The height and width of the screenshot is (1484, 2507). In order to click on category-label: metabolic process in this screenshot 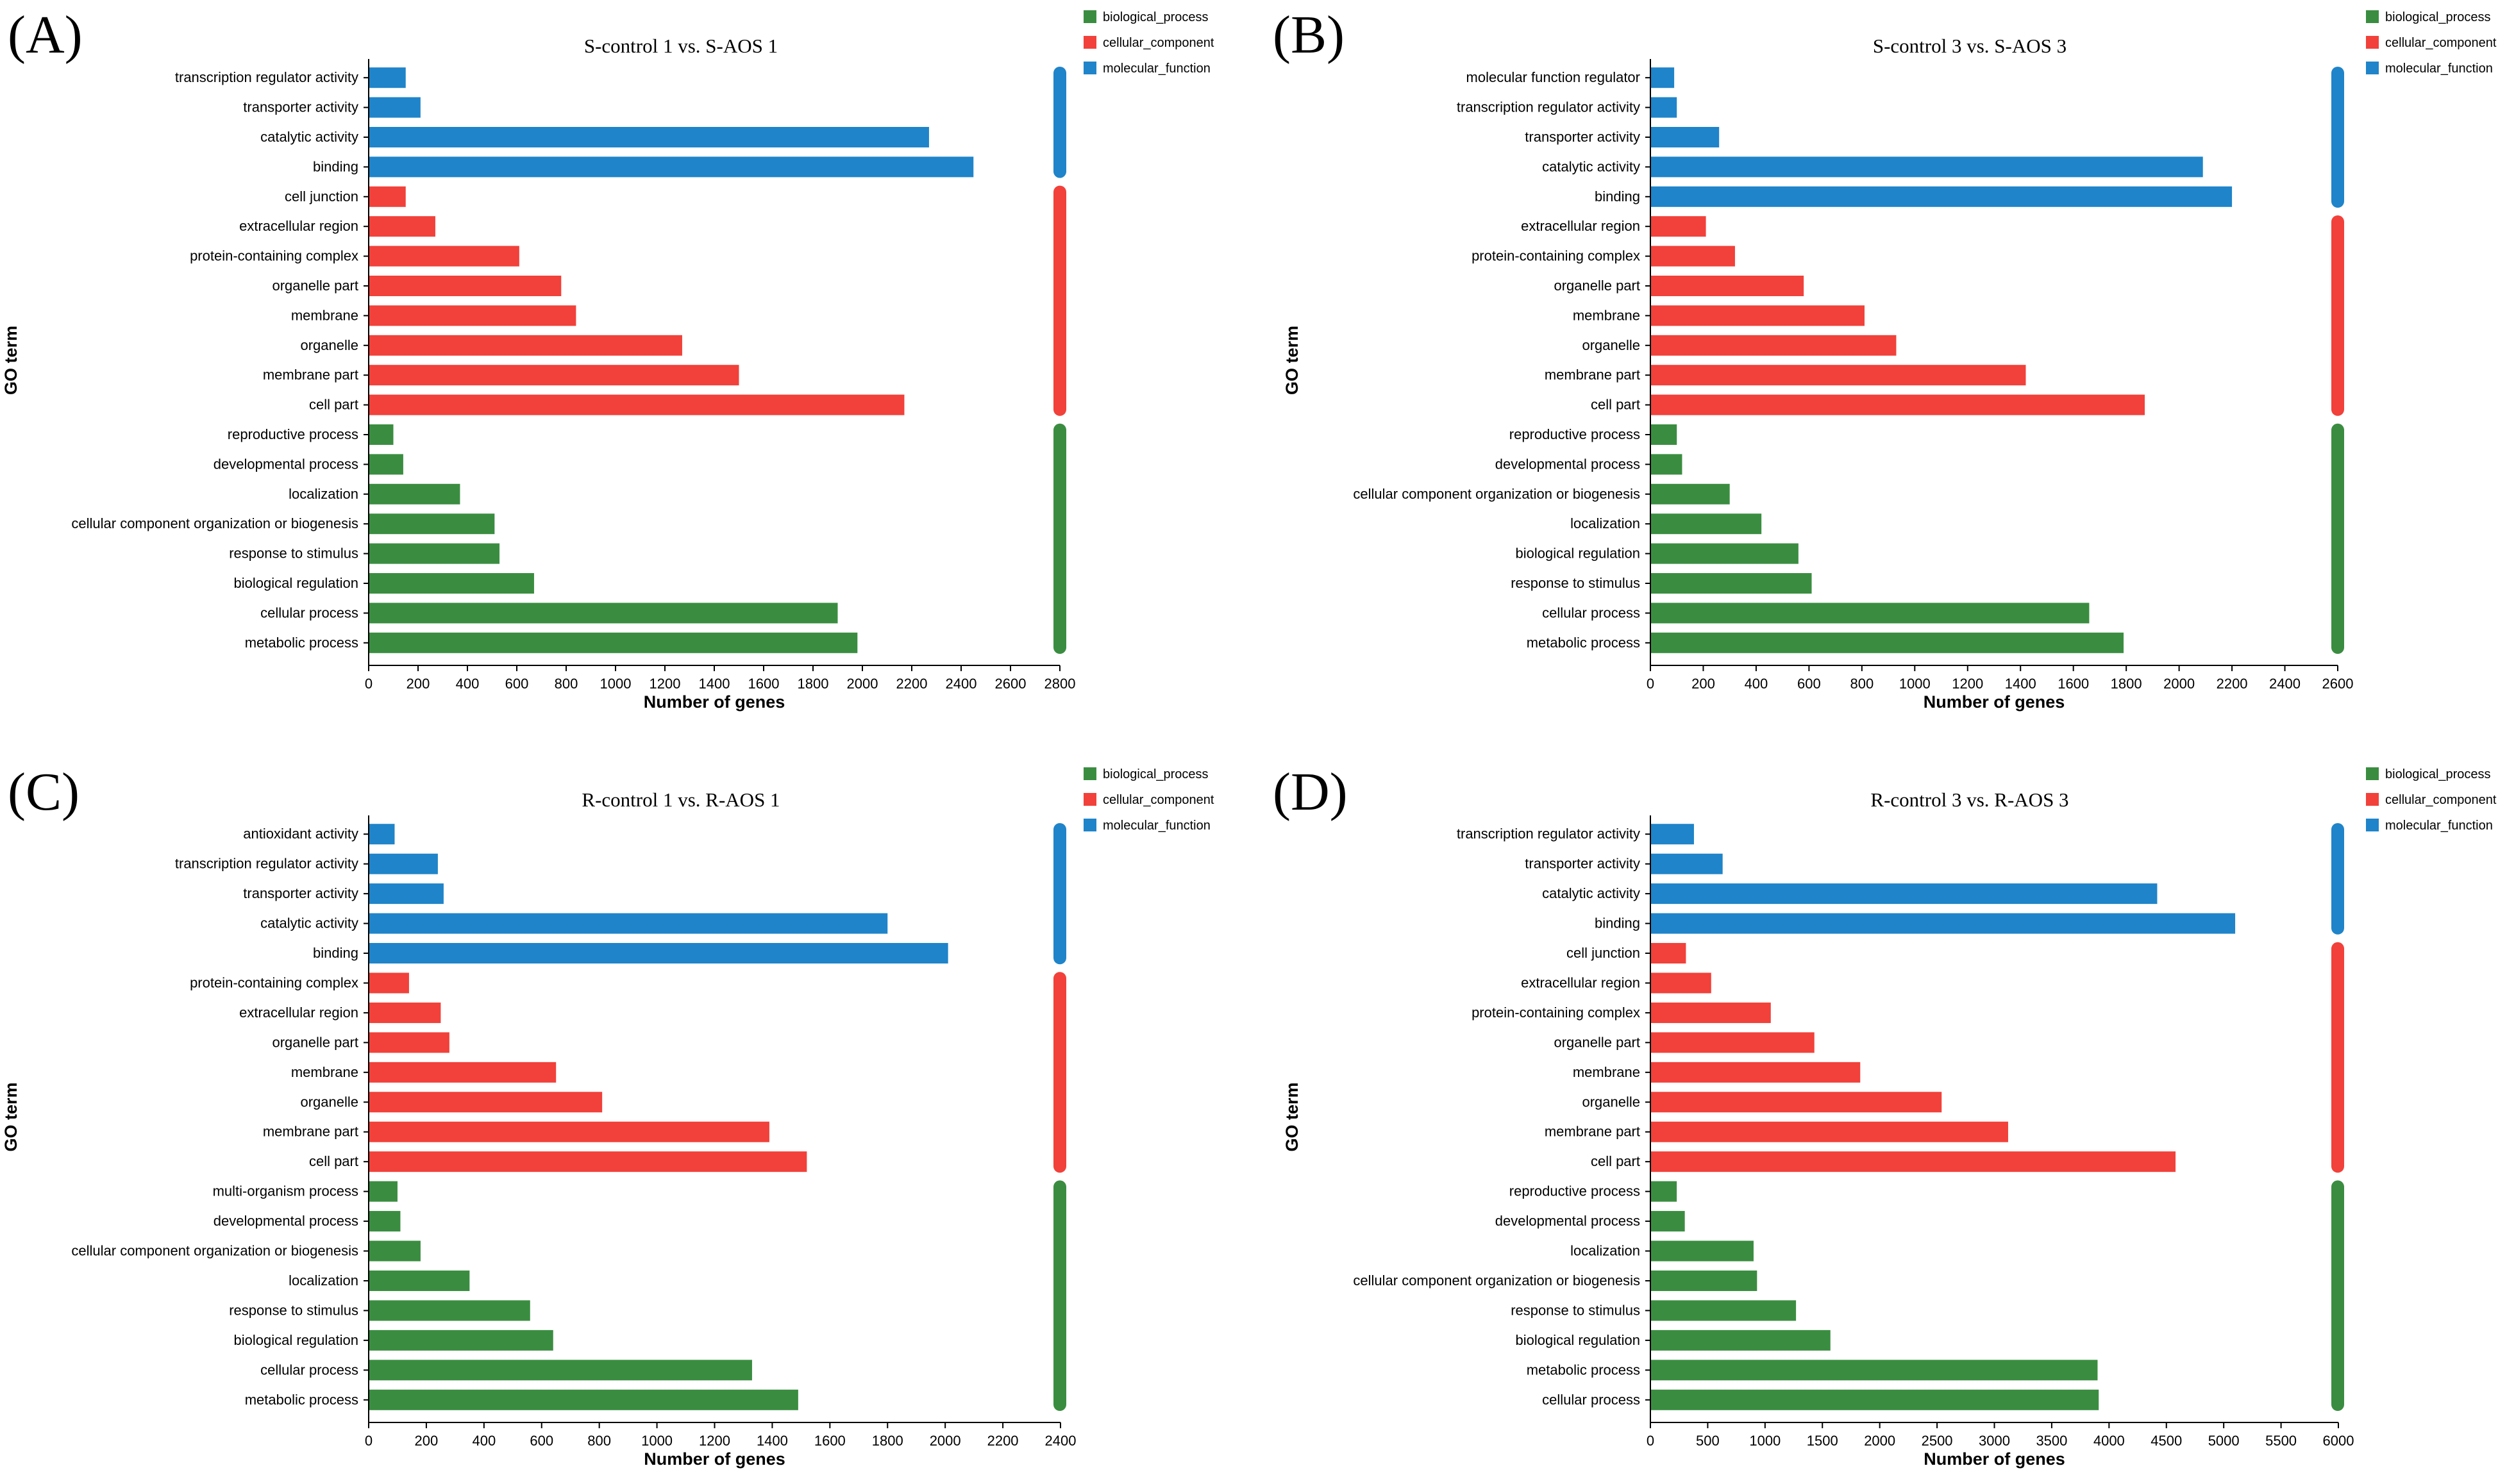, I will do `click(302, 643)`.